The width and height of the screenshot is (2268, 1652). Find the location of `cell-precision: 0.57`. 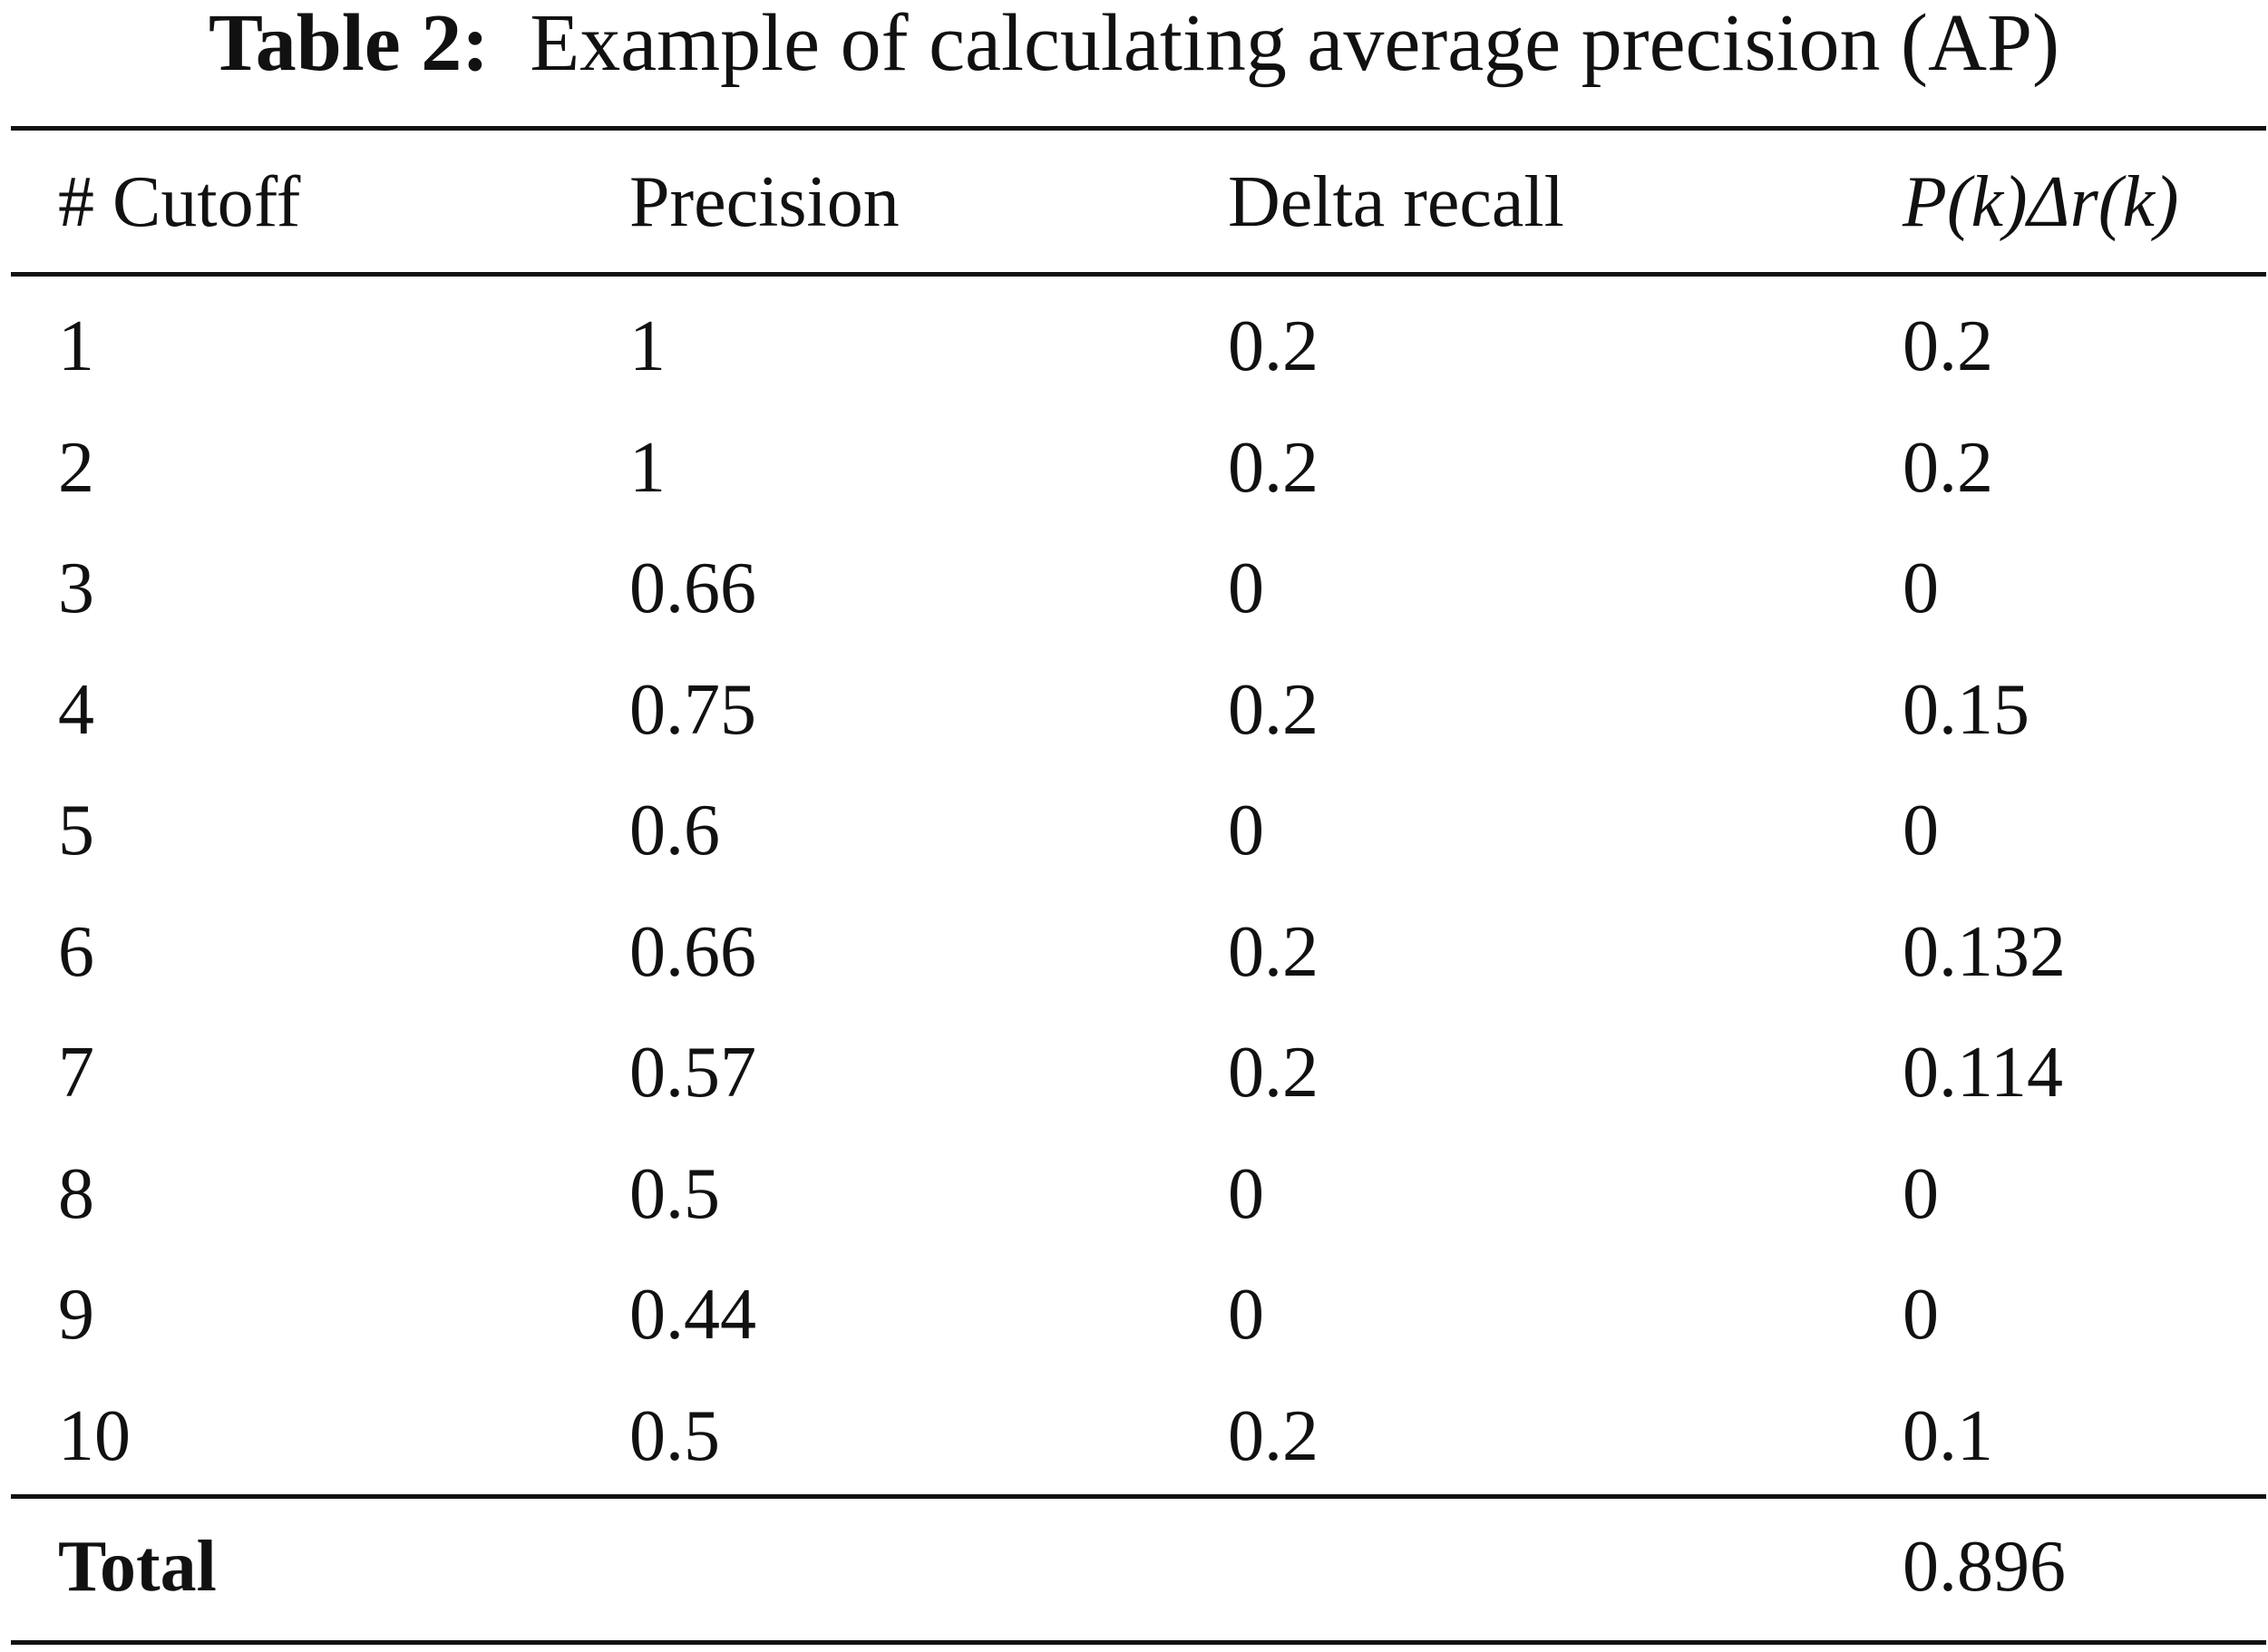

cell-precision: 0.57 is located at coordinates (692, 1073).